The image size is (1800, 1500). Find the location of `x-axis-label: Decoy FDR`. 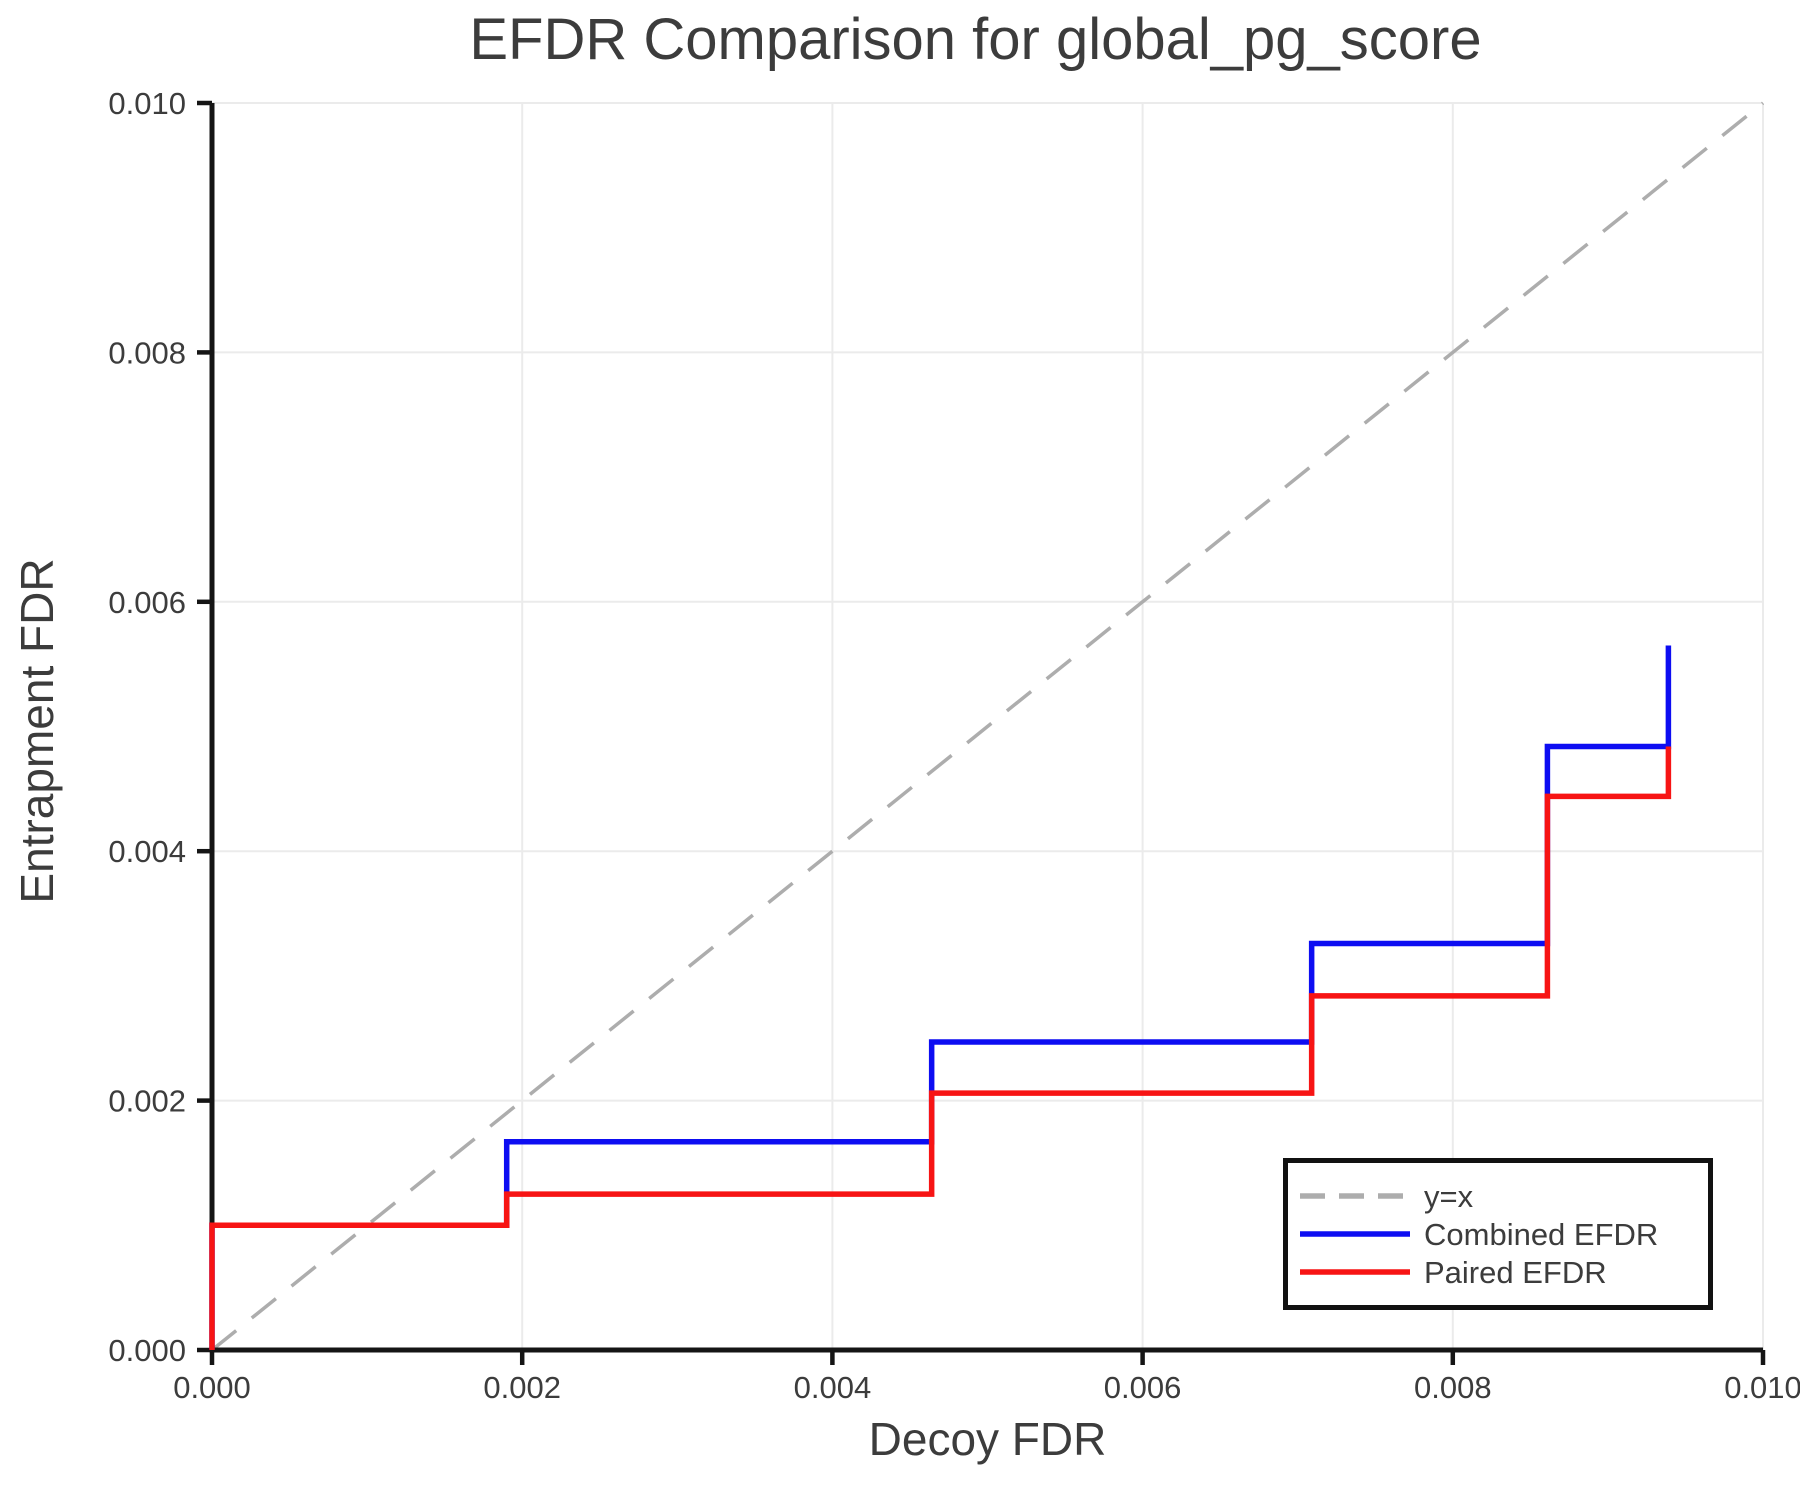

x-axis-label: Decoy FDR is located at coordinates (987, 1439).